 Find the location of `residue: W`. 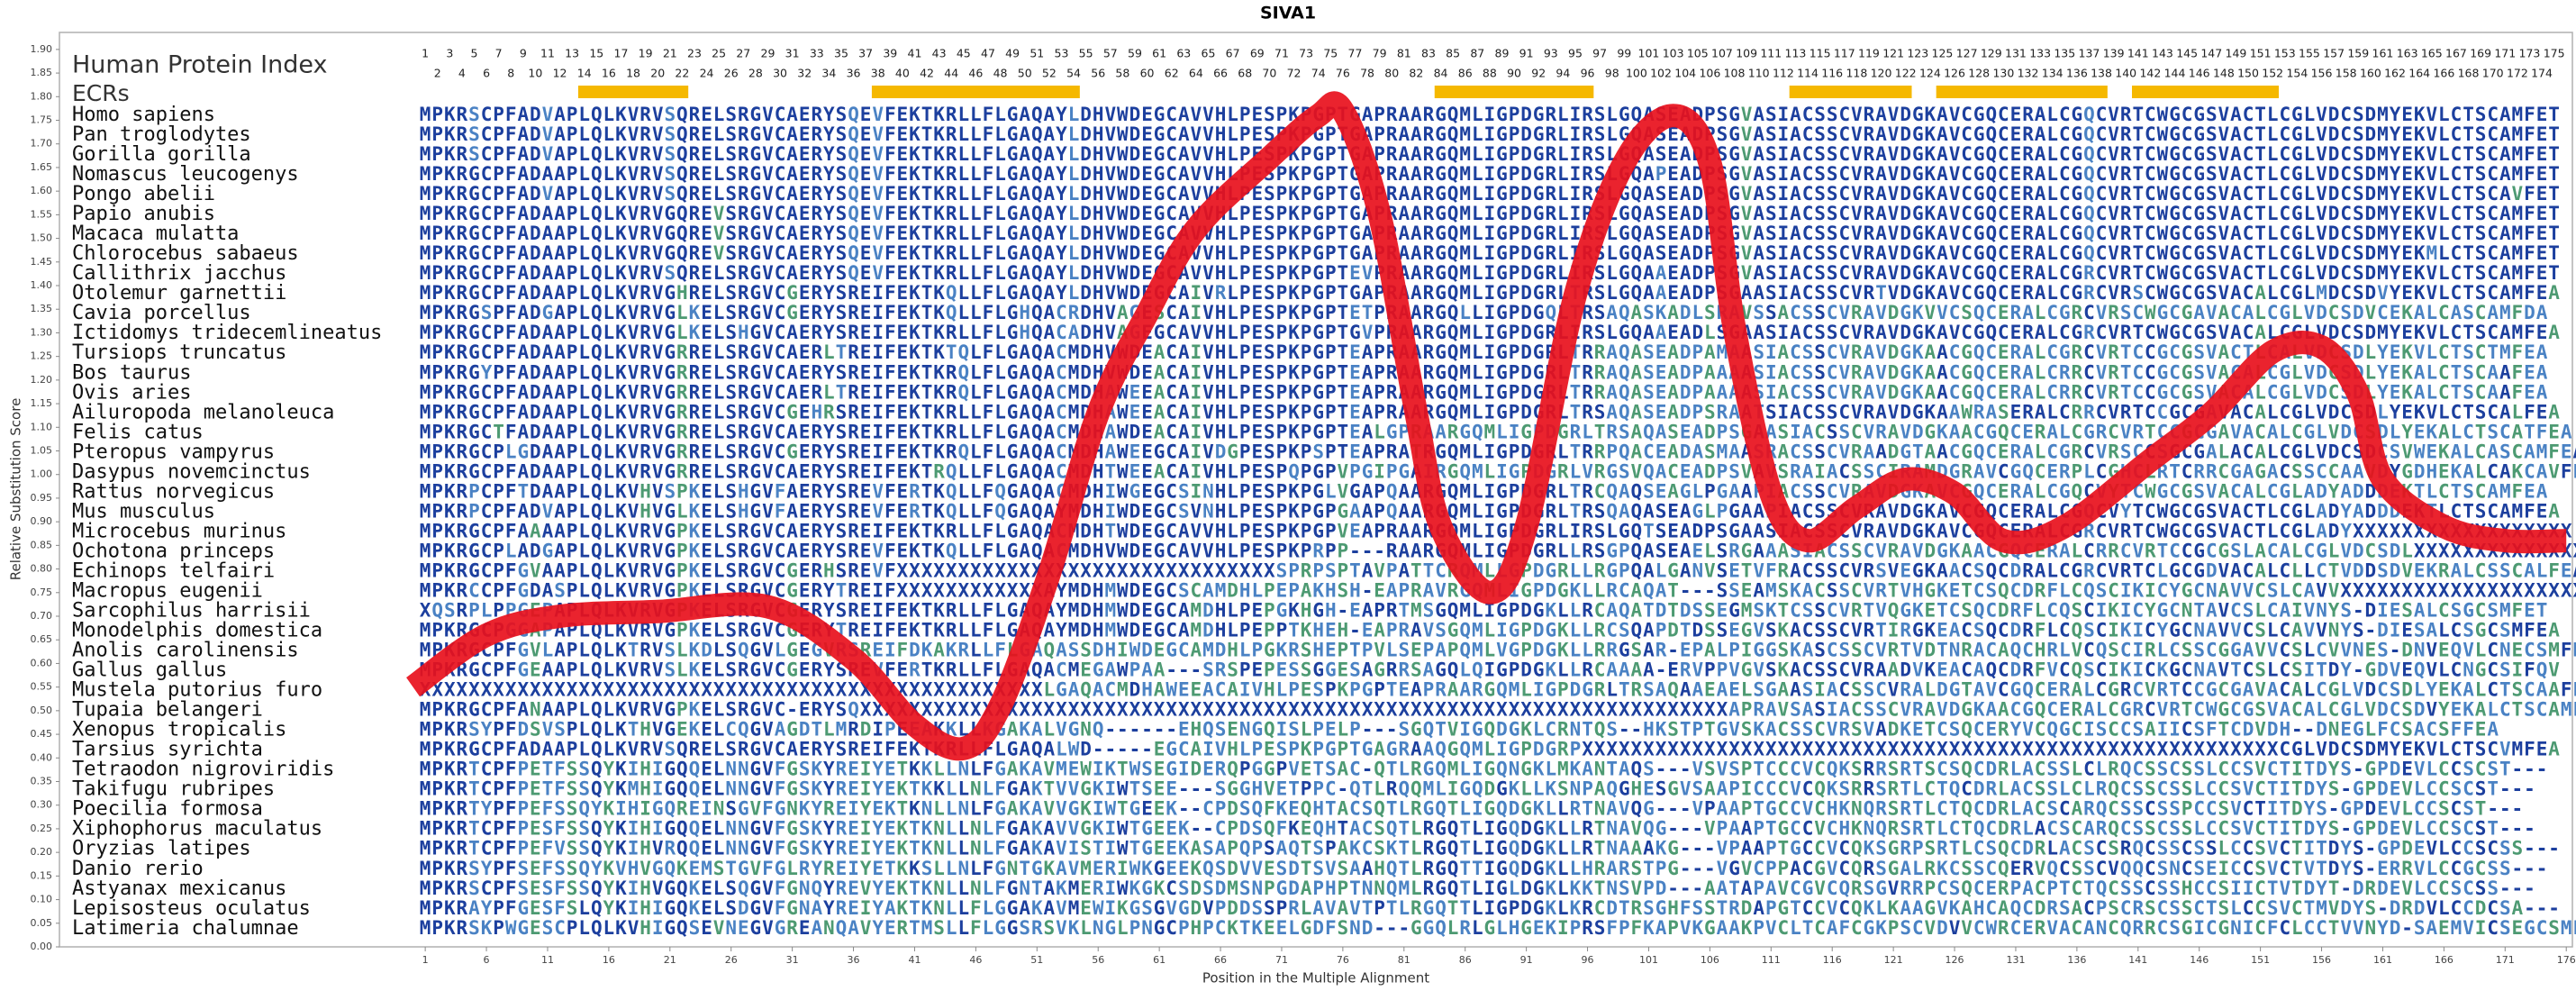

residue: W is located at coordinates (2163, 213).